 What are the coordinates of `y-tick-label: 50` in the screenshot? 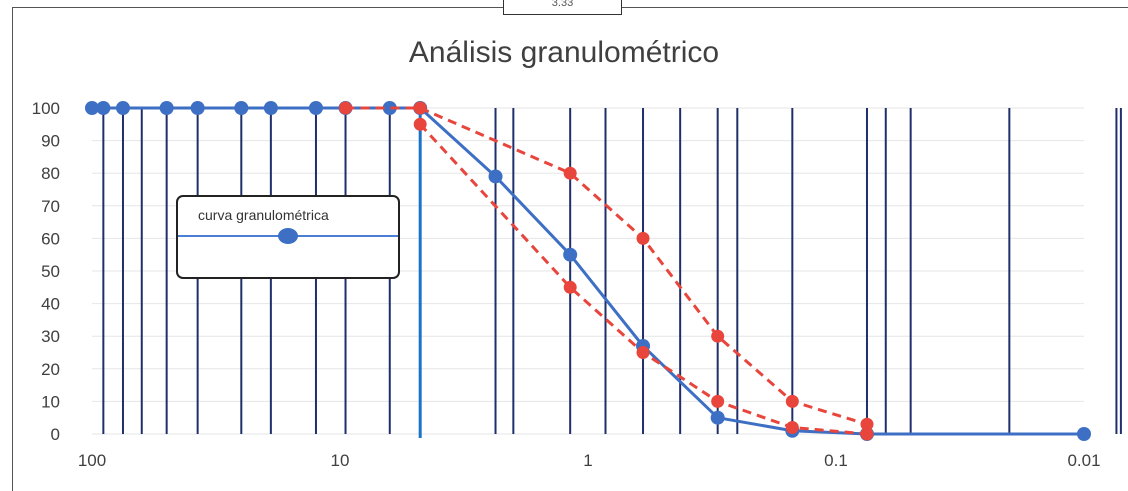 It's located at (50, 271).